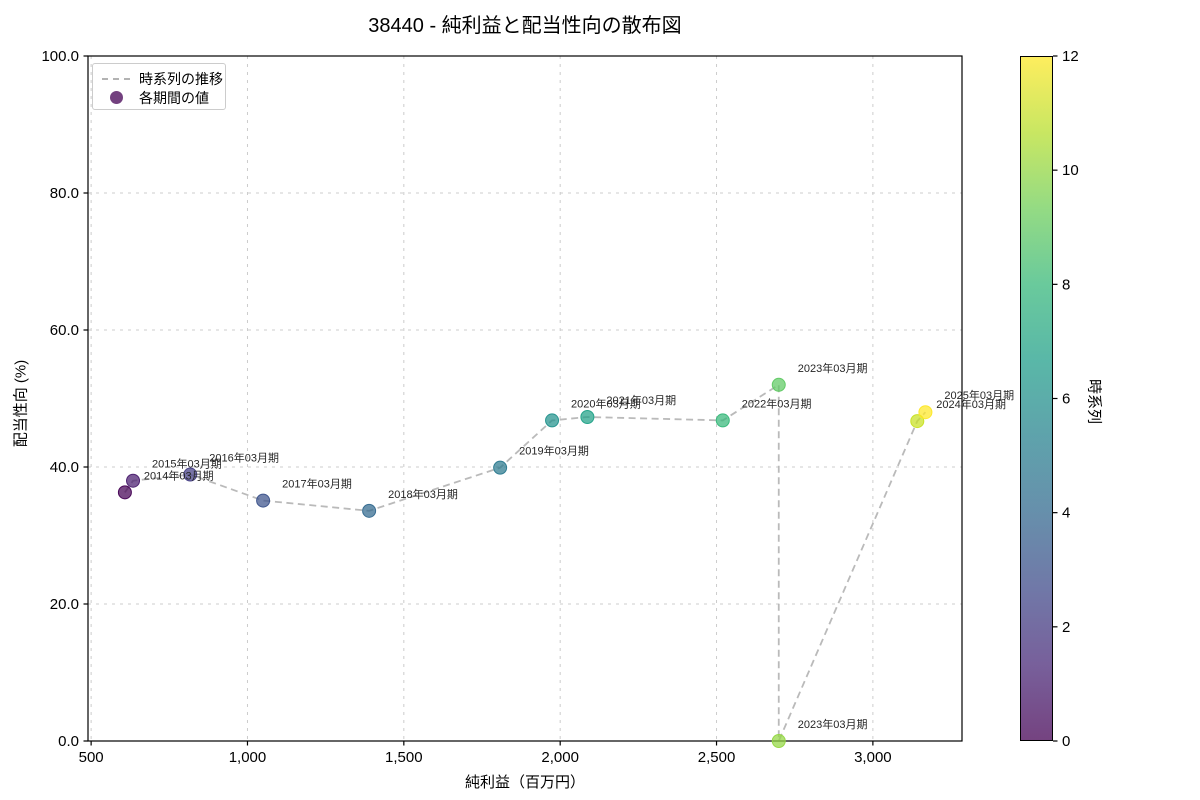 Image resolution: width=1200 pixels, height=800 pixels. Describe the element at coordinates (1070, 56) in the screenshot. I see `colorbar-tick-label: 12` at that location.